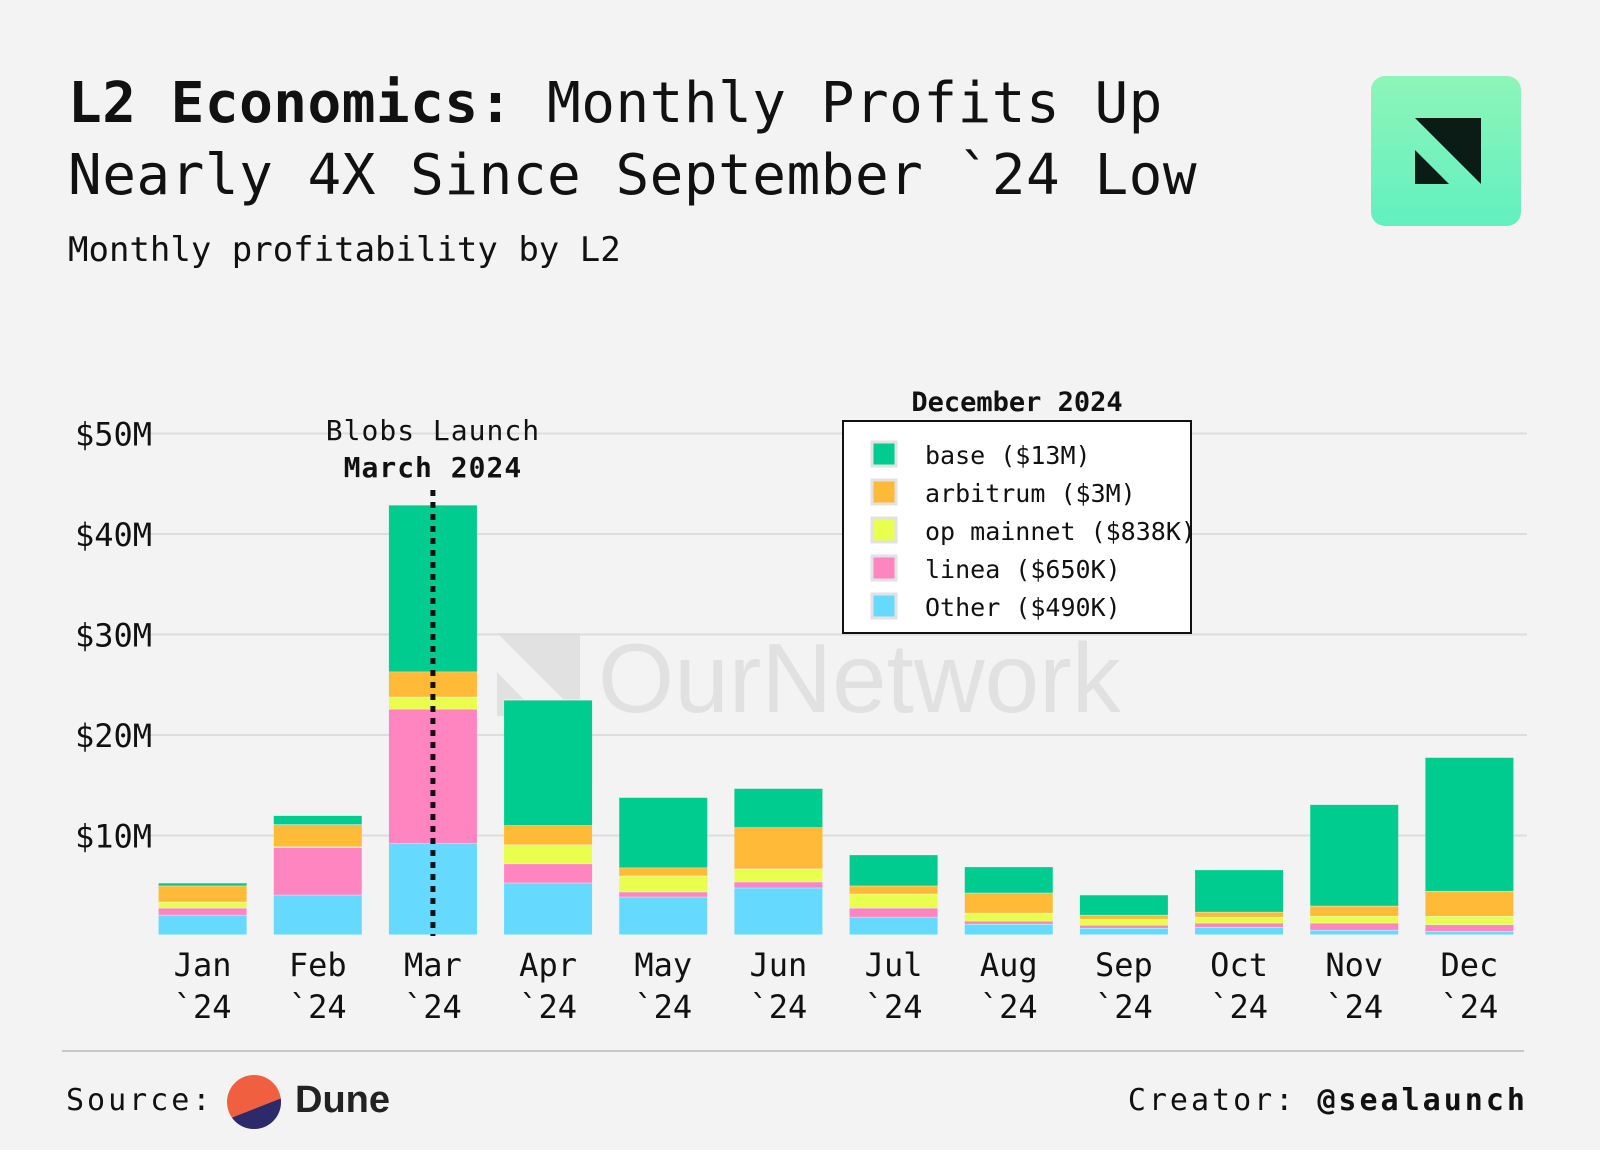  What do you see at coordinates (342, 1100) in the screenshot?
I see `source-name: Dune` at bounding box center [342, 1100].